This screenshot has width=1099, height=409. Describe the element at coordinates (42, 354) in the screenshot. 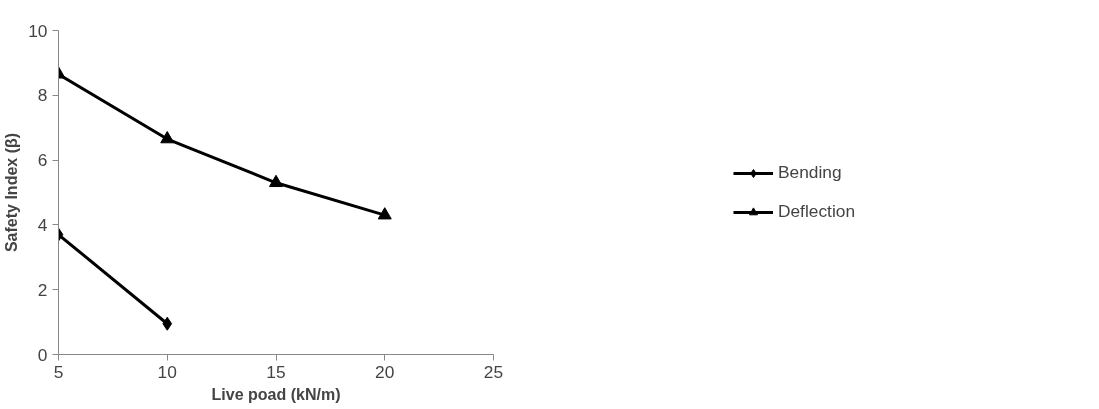

I see `y-tick-label: 0` at that location.